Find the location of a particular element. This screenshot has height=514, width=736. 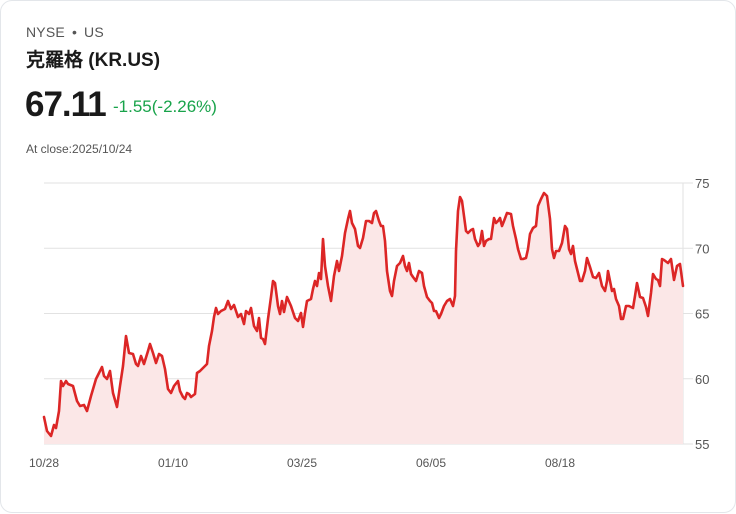

x-tick-label: 03/25 is located at coordinates (302, 463).